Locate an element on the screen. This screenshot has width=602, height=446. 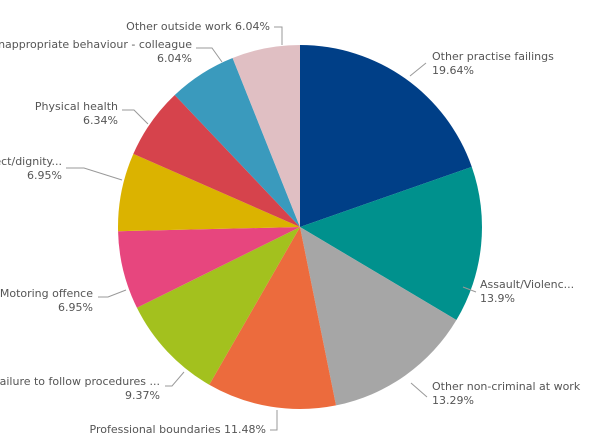
slice-label: Motoring offence is located at coordinates (46, 293).